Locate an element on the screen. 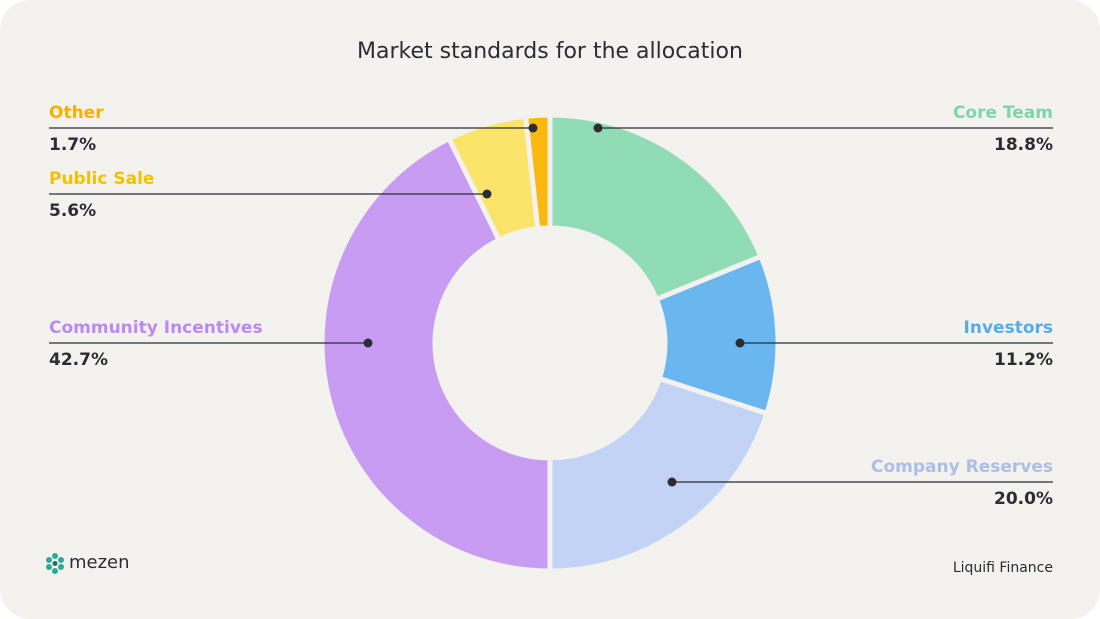 Image resolution: width=1100 pixels, height=619 pixels. legend-label: Company Reserves is located at coordinates (962, 467).